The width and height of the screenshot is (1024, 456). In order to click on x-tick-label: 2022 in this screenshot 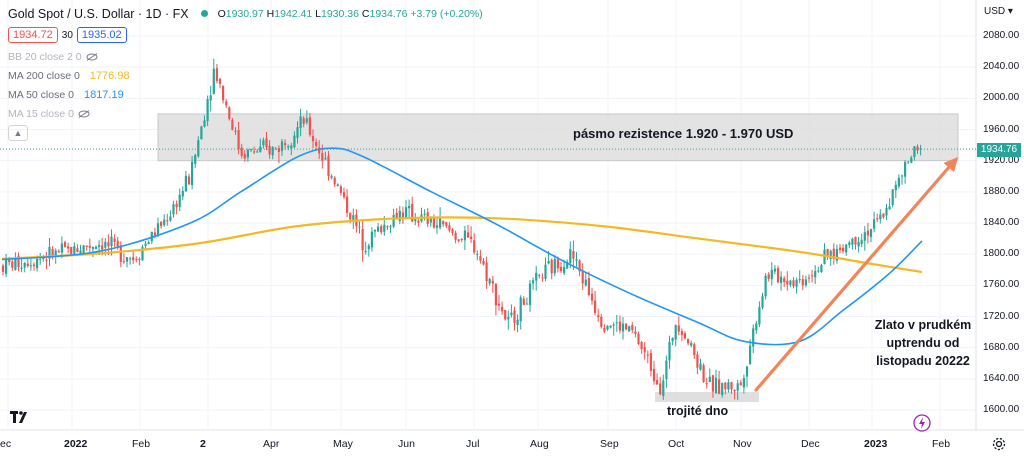, I will do `click(76, 444)`.